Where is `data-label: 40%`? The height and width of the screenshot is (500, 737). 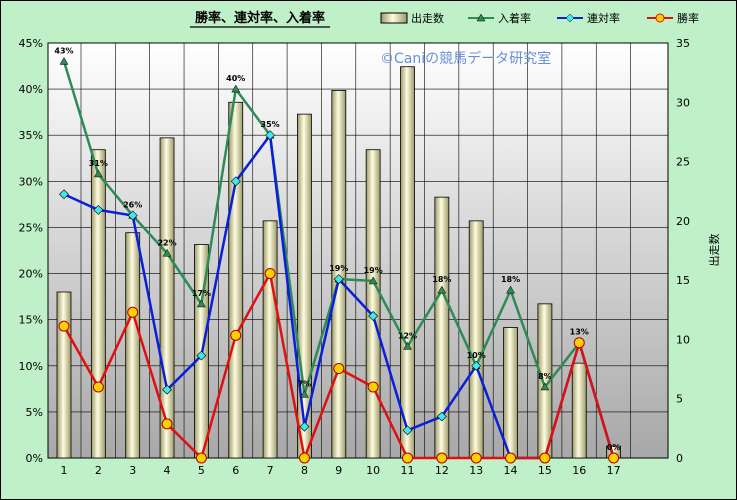
data-label: 40% is located at coordinates (235, 78).